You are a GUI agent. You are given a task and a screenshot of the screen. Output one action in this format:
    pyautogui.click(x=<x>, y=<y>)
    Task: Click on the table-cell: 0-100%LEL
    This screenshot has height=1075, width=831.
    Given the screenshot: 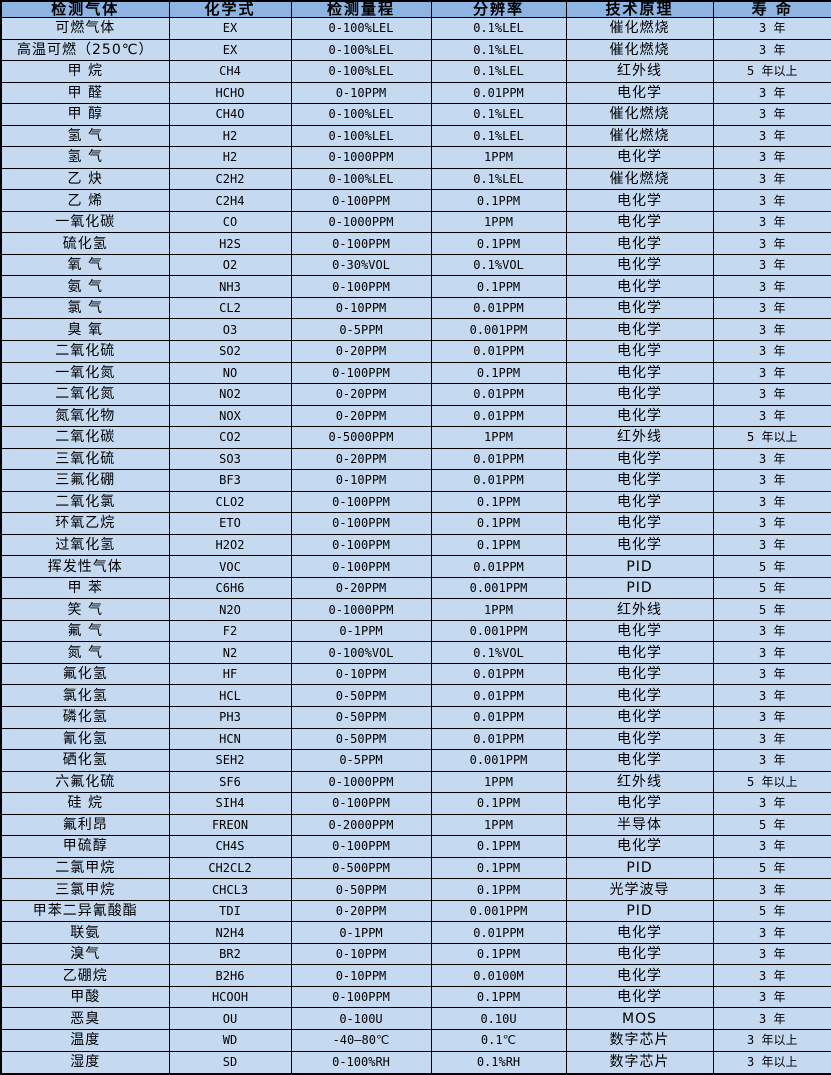 What is the action you would take?
    pyautogui.click(x=361, y=28)
    